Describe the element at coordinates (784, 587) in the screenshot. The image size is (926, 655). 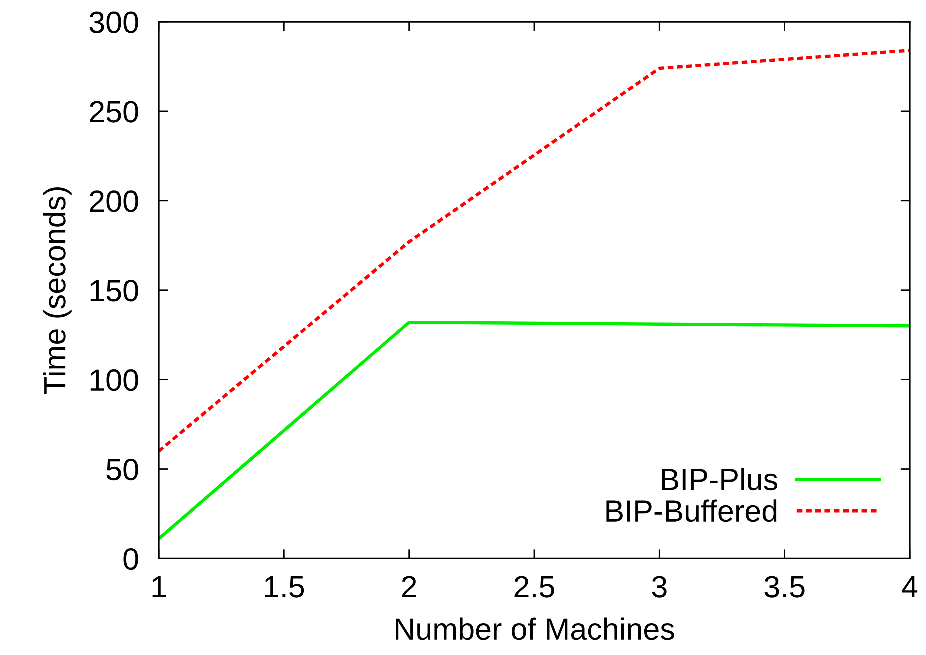
I see `x-tick-label: 3.5` at that location.